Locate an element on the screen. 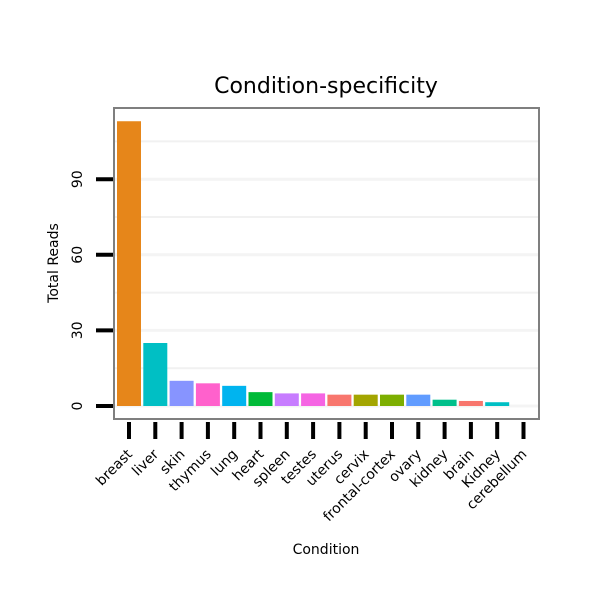  bar-lung is located at coordinates (234, 395).